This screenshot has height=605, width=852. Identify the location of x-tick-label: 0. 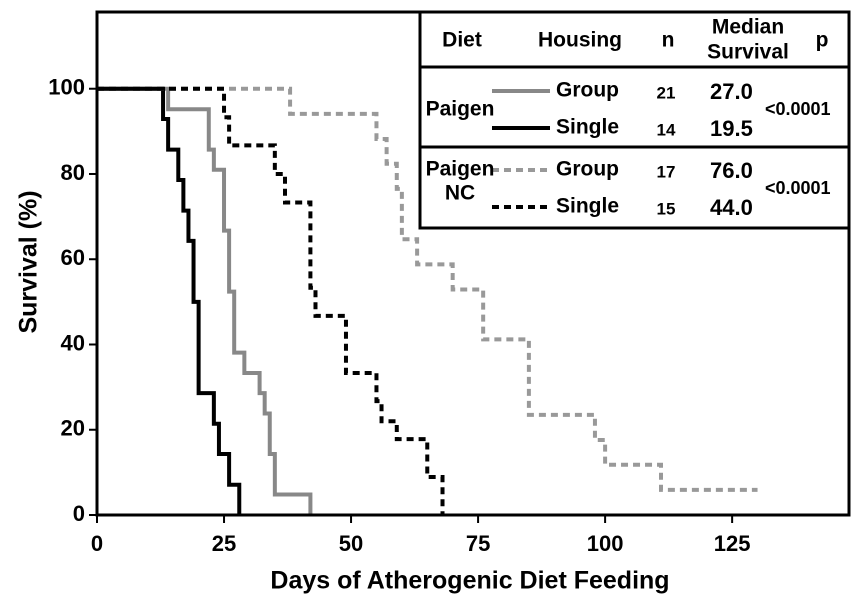
(97, 543).